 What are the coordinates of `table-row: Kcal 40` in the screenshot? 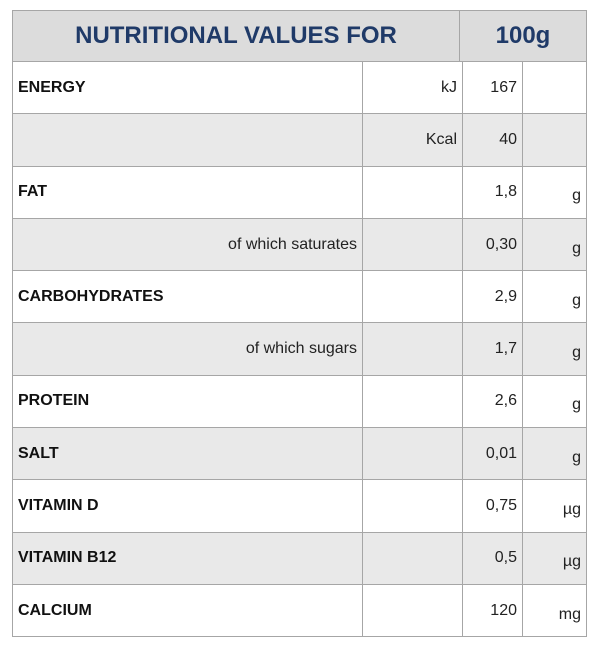 It's located at (299, 140).